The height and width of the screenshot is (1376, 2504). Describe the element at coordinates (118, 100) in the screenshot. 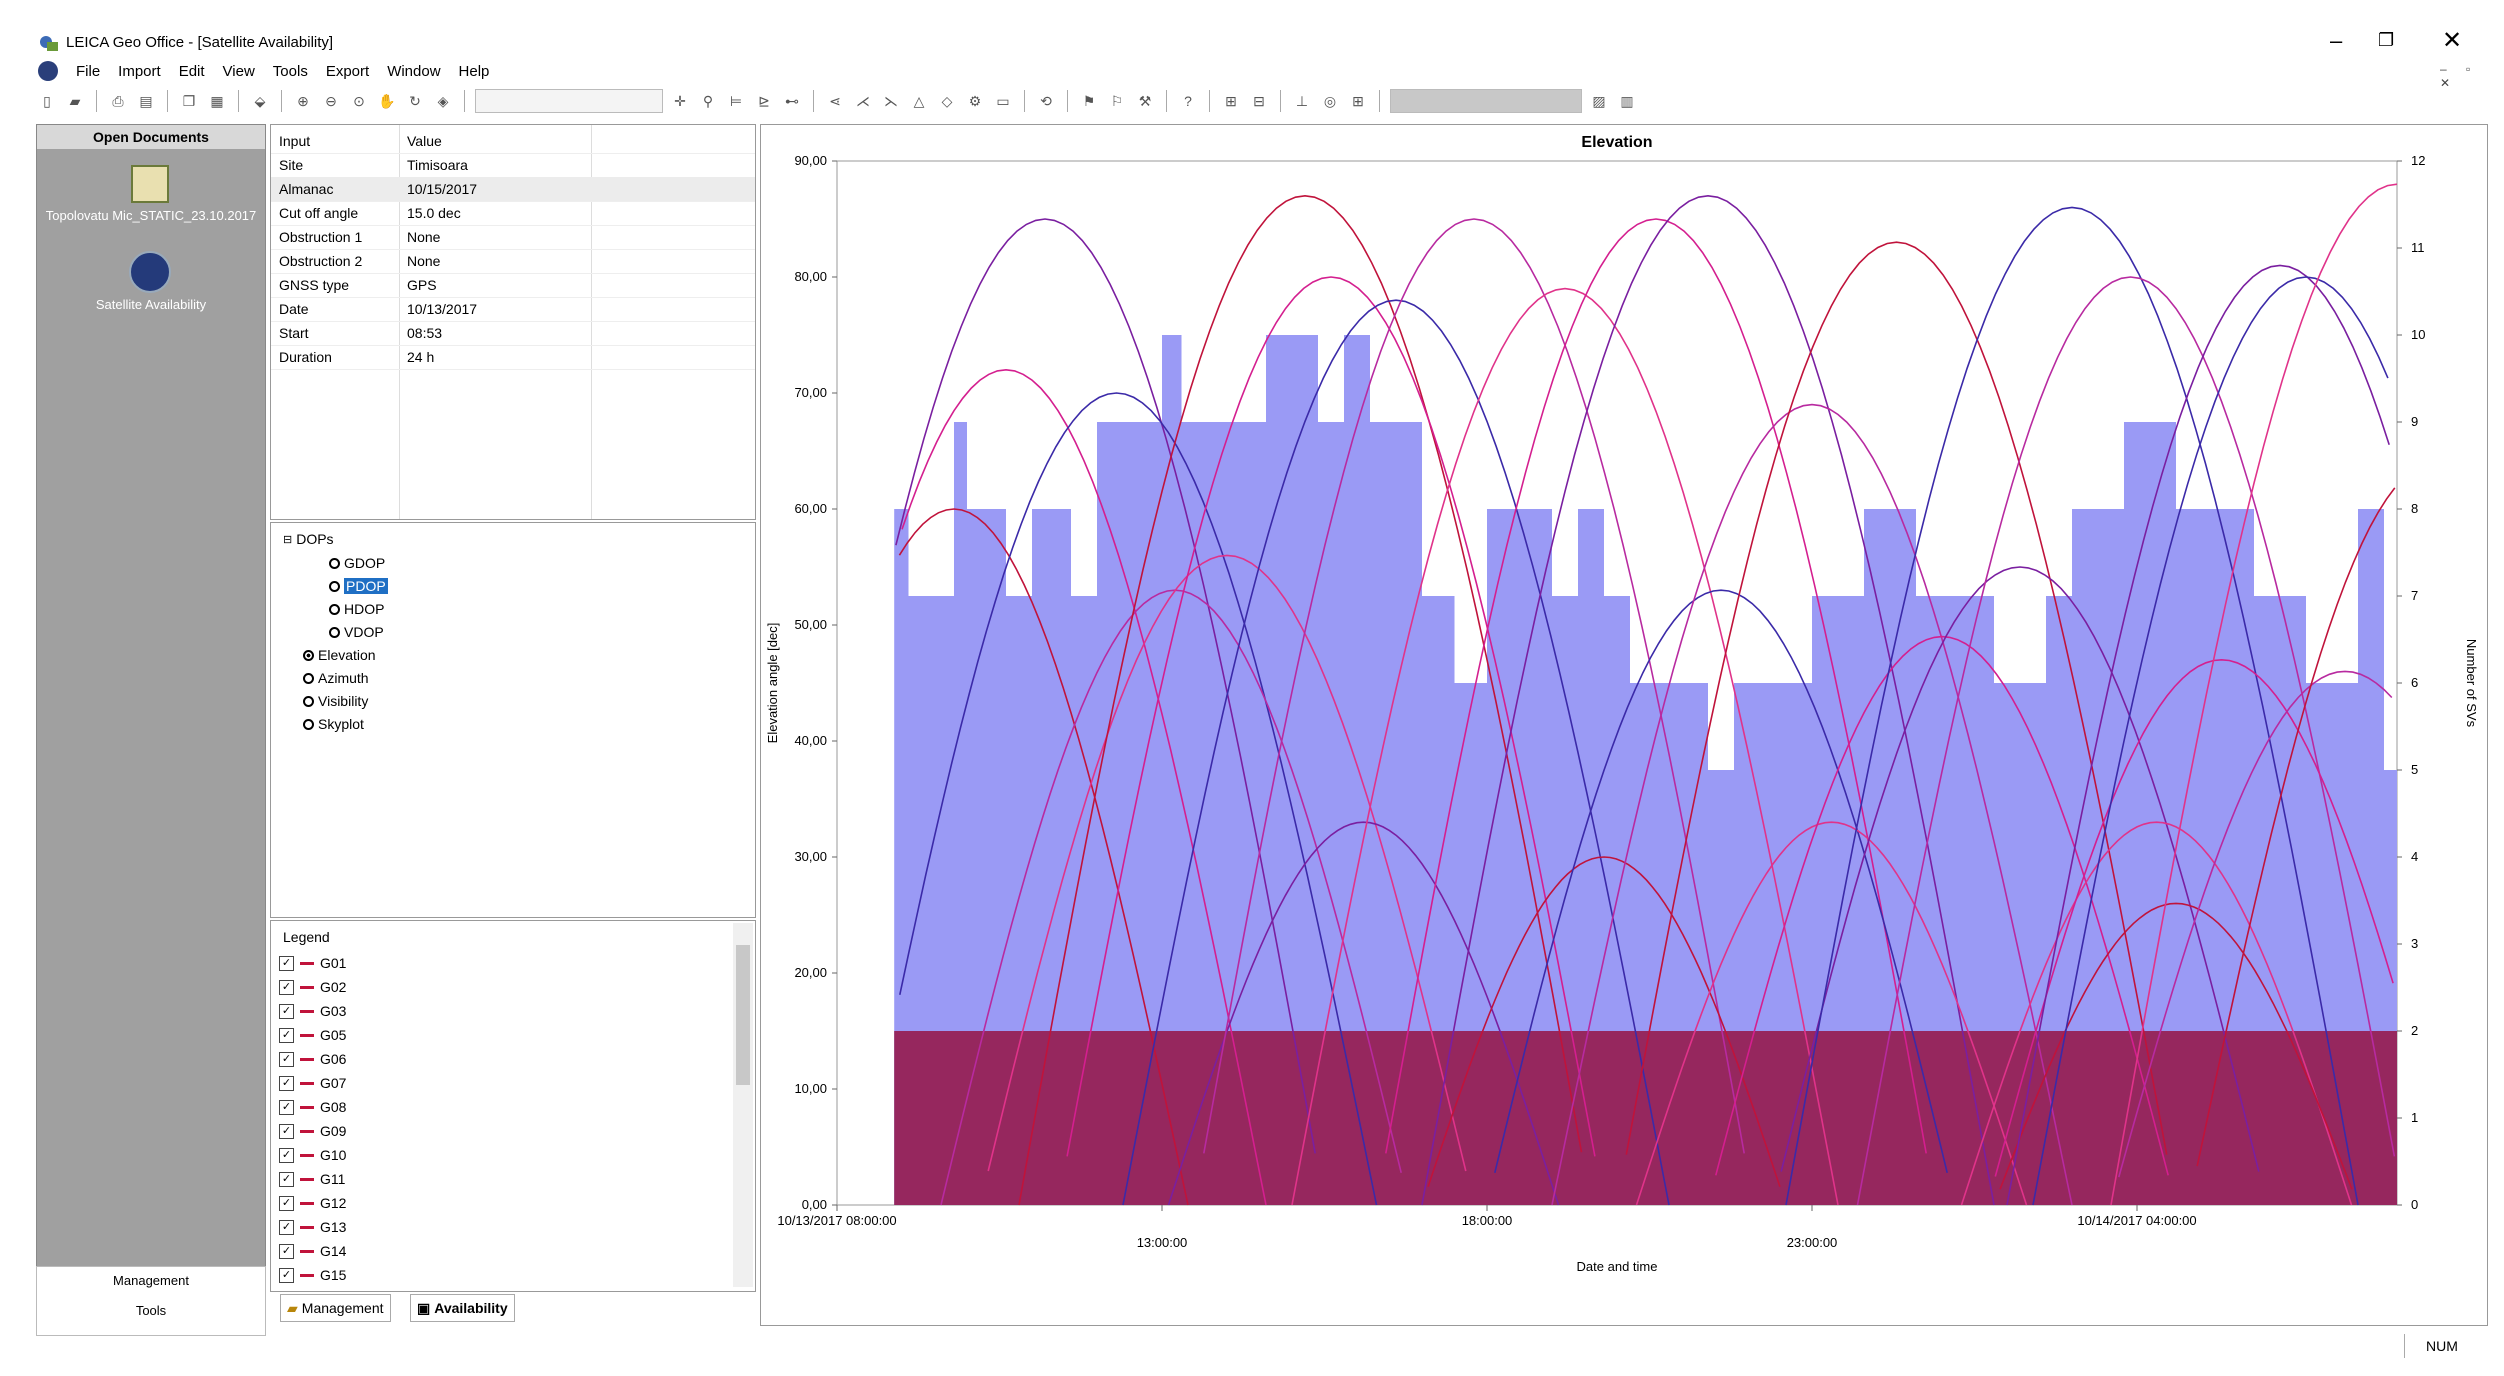

I see `print-icon: ⎙` at that location.